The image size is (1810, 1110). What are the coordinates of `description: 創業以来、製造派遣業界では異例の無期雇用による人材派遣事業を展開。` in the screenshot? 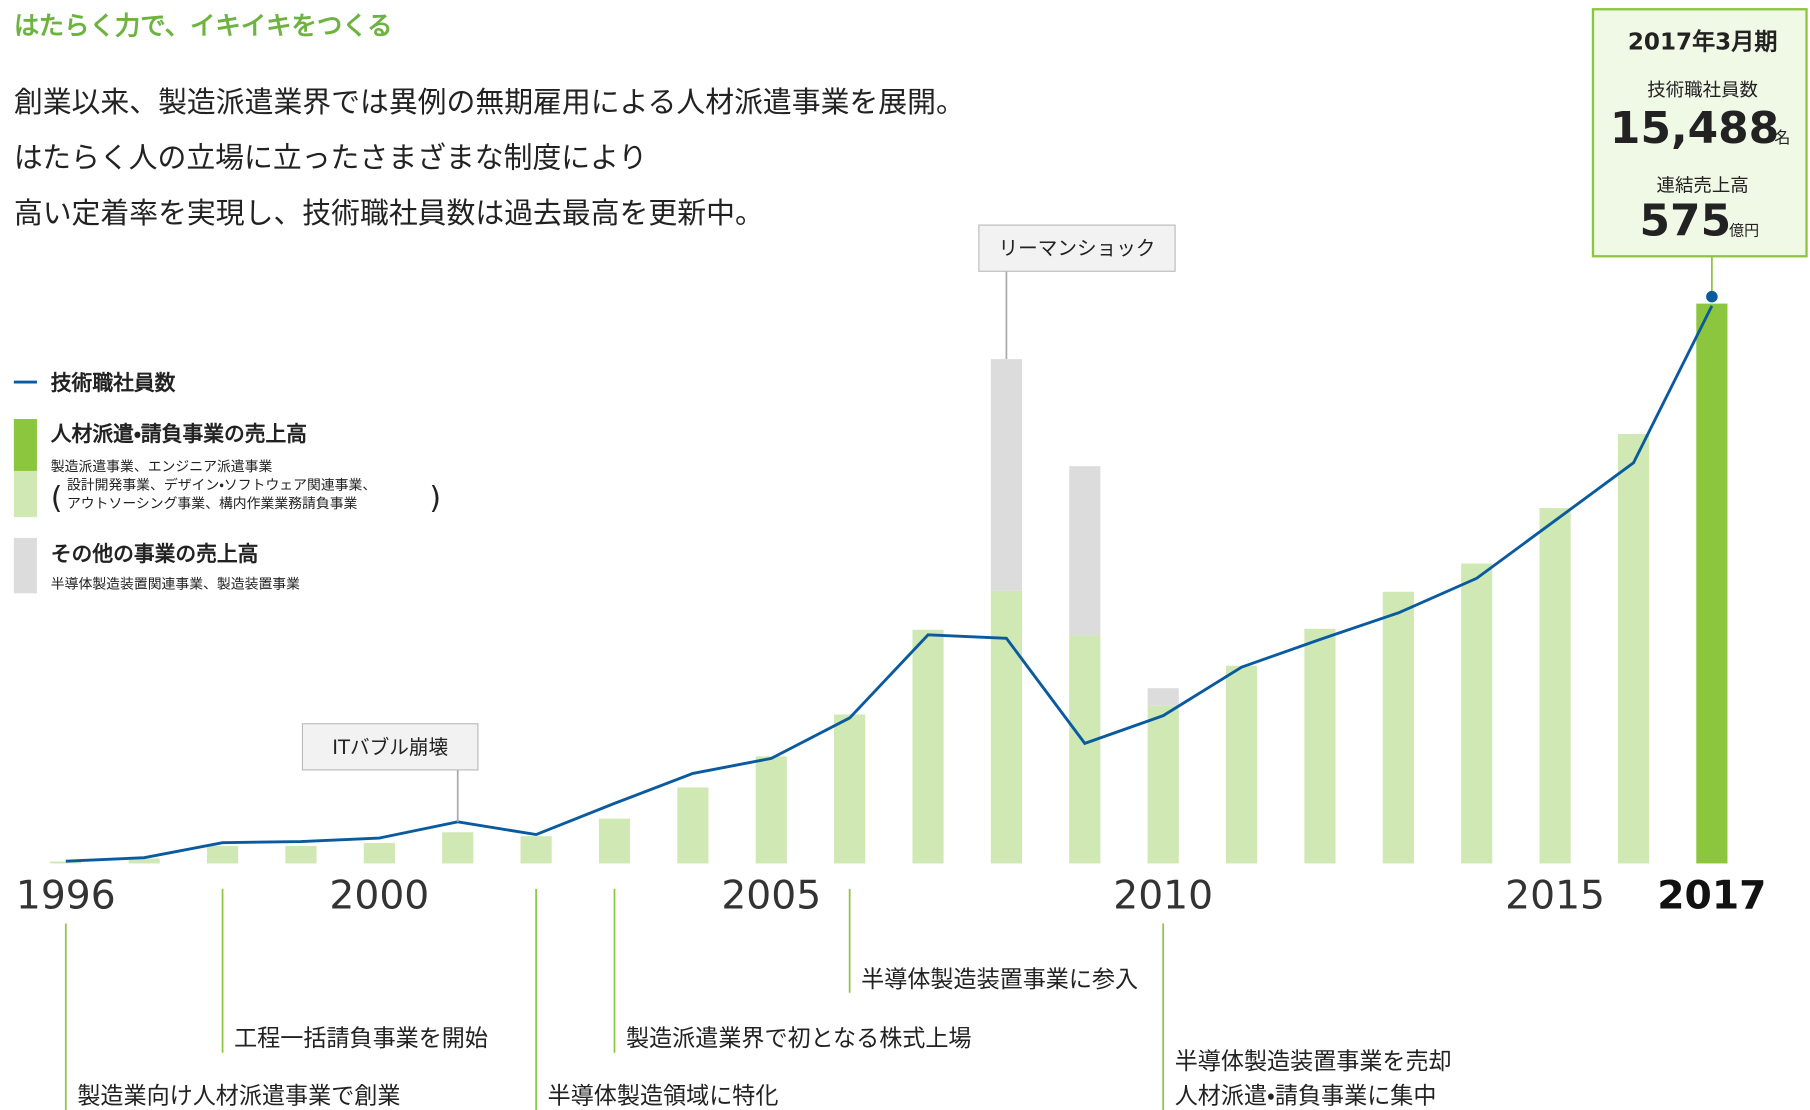 It's located at (489, 102).